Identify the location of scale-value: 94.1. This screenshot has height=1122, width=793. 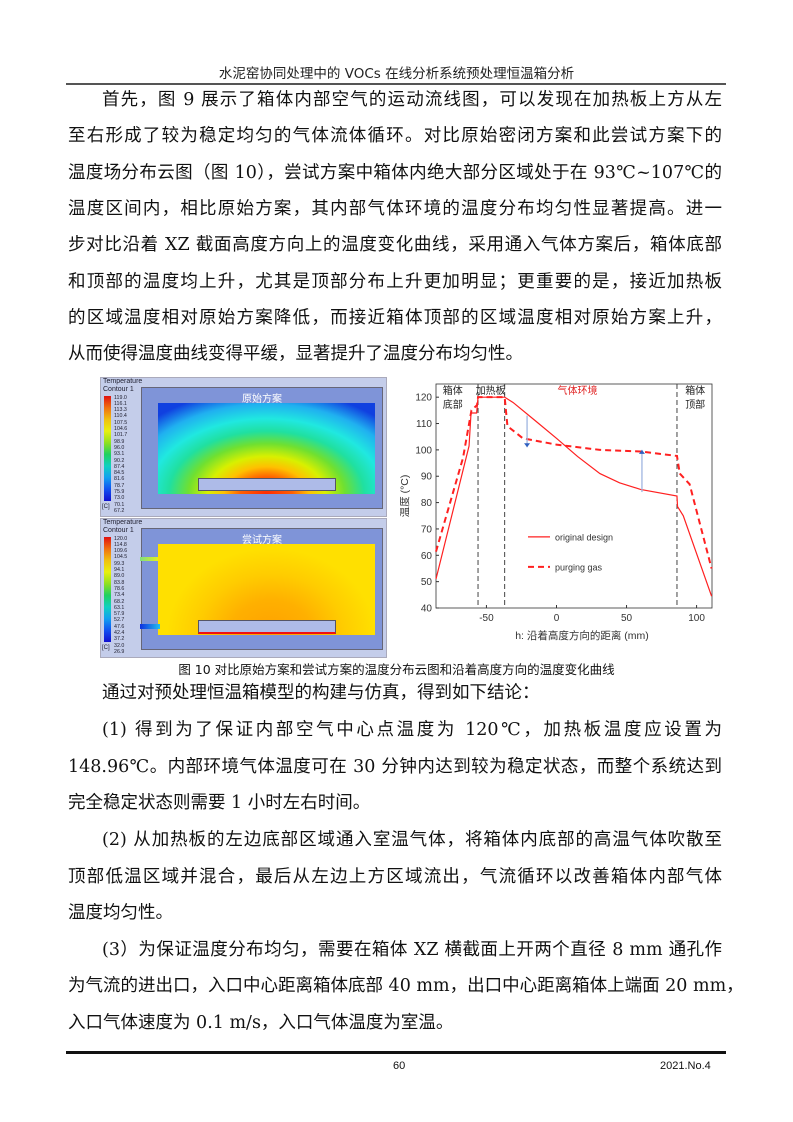
(119, 570).